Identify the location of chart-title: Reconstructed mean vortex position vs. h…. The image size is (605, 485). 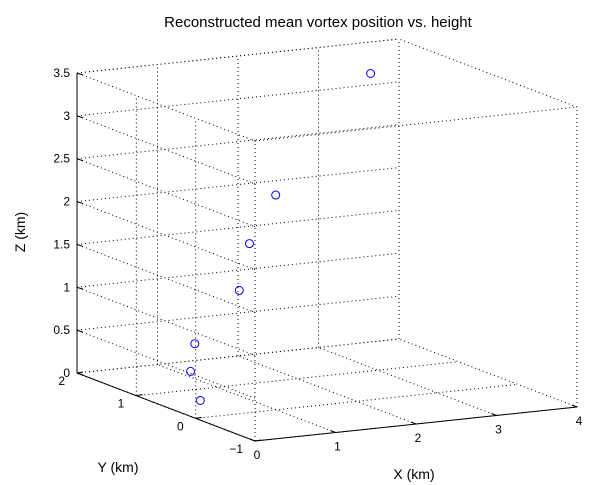
(318, 22).